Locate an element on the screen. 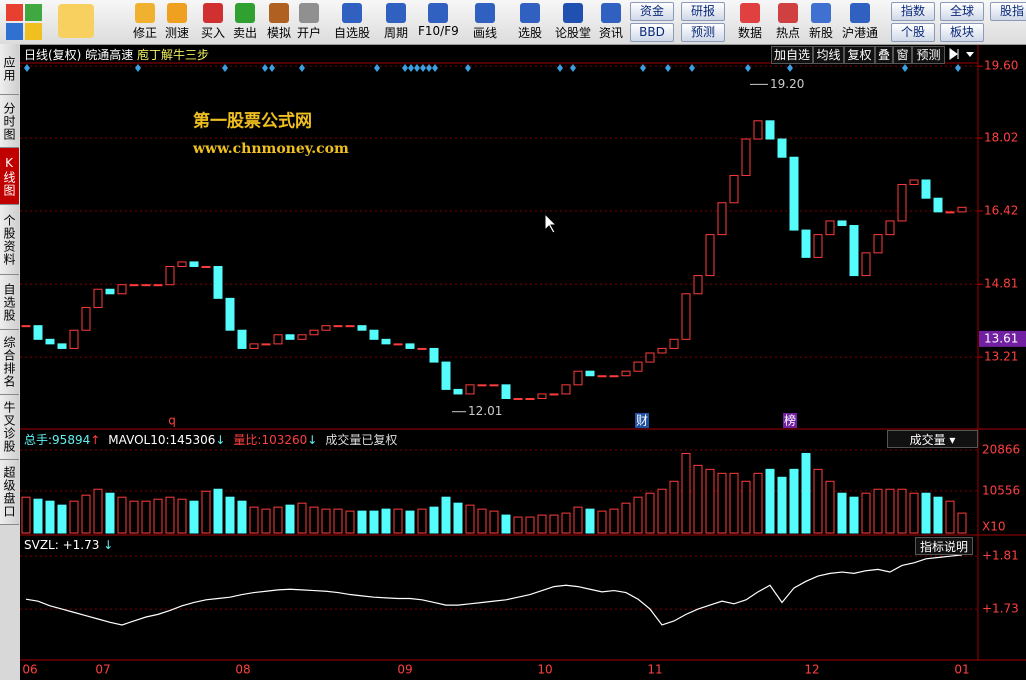  toolbar-button: 周期 is located at coordinates (396, 22).